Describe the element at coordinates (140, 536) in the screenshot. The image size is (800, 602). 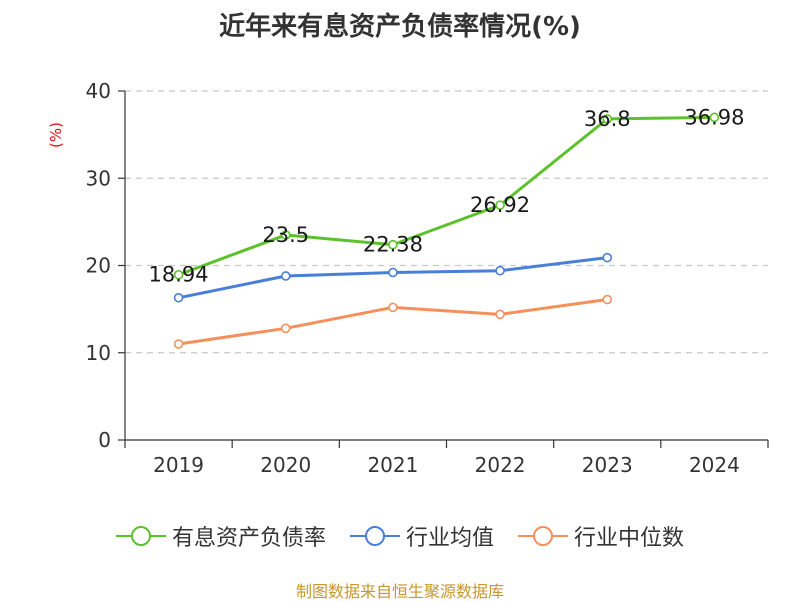
I see `legend-marker-interest-debt-ratio` at that location.